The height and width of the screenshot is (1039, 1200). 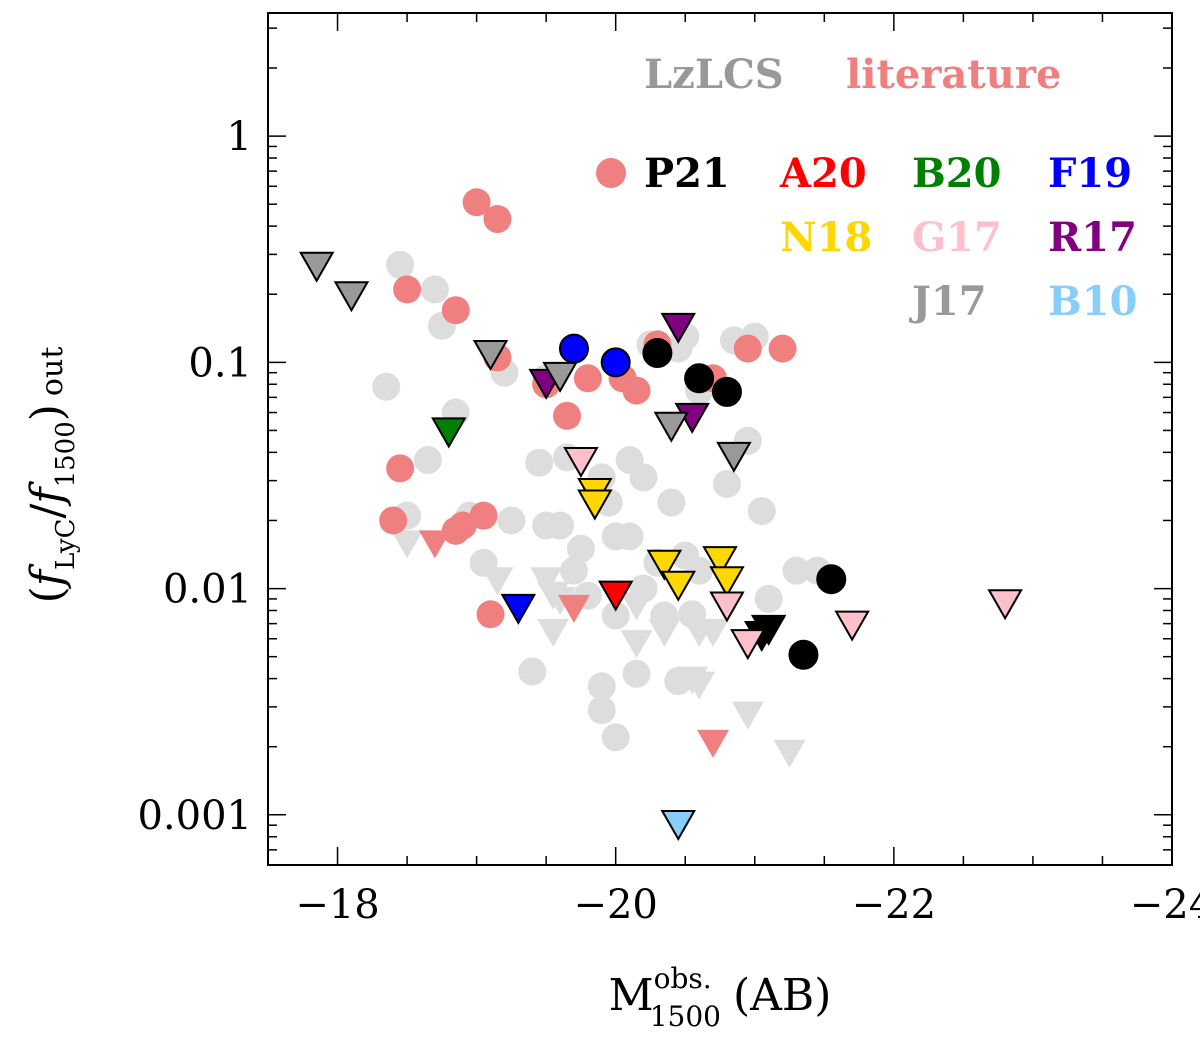 What do you see at coordinates (826, 237) in the screenshot?
I see `legend-entry-n18: N18` at bounding box center [826, 237].